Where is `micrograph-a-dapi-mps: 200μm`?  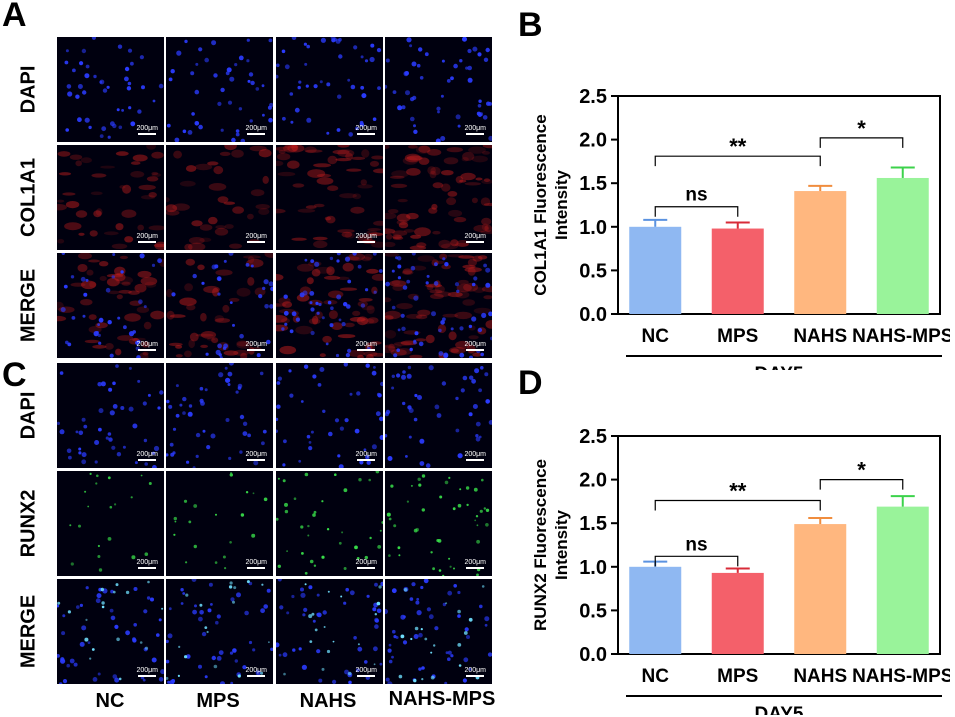 micrograph-a-dapi-mps: 200μm is located at coordinates (219, 89).